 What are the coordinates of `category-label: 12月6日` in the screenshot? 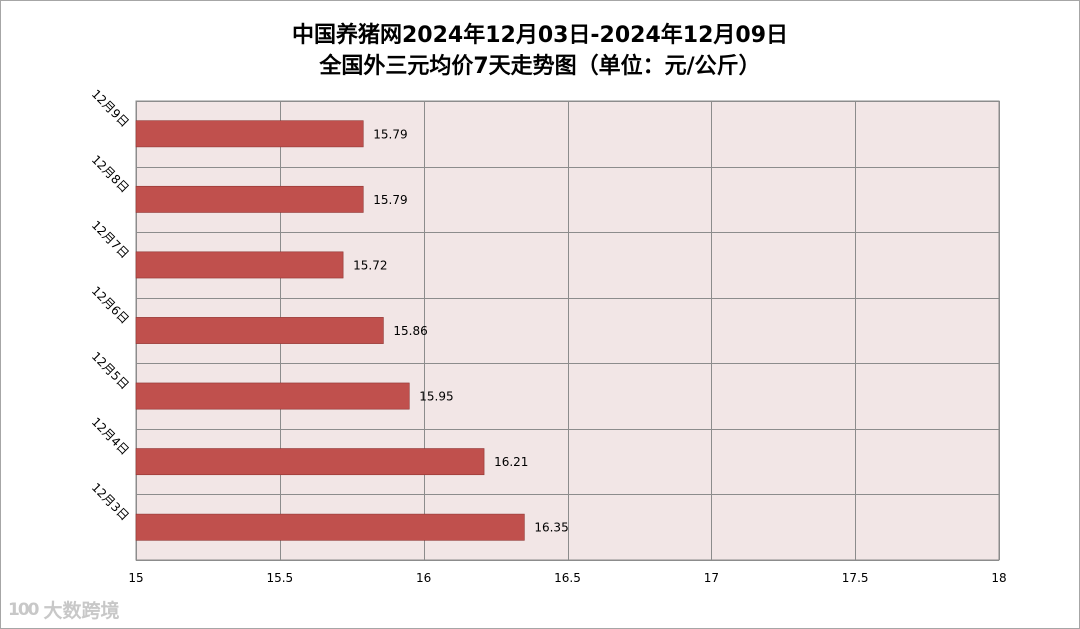 It's located at (110, 305).